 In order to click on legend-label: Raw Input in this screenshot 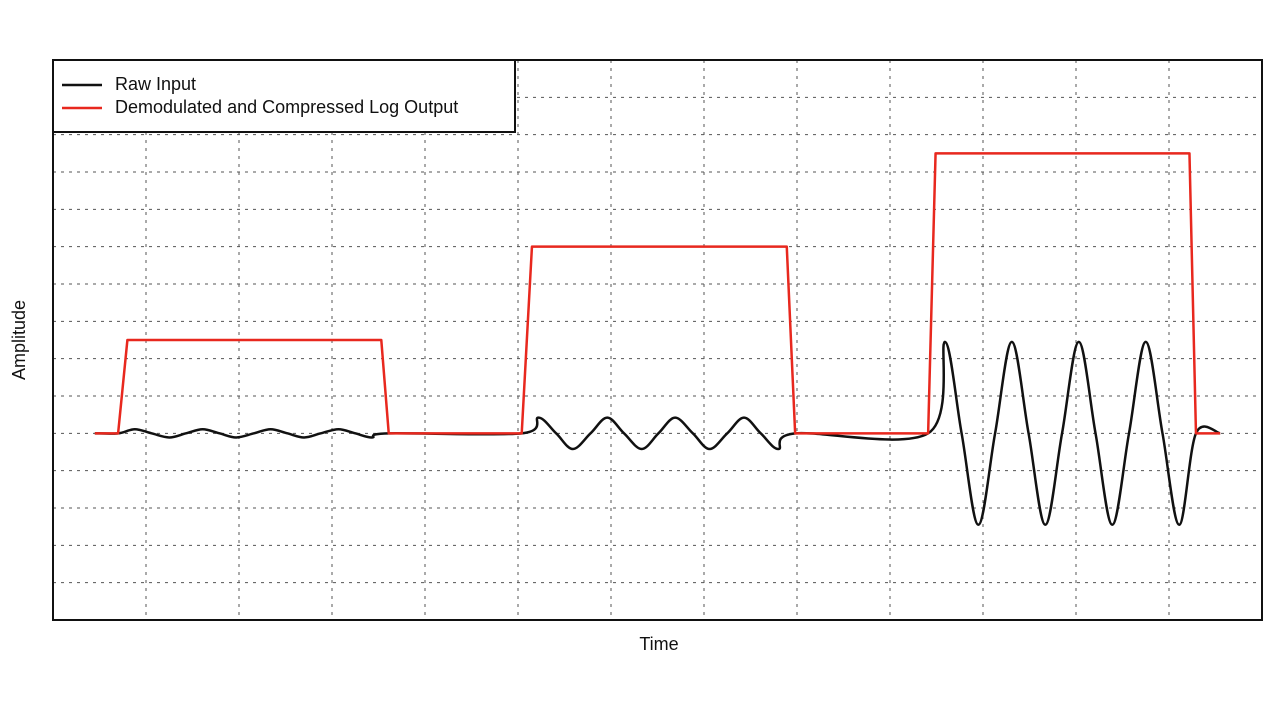, I will do `click(155, 84)`.